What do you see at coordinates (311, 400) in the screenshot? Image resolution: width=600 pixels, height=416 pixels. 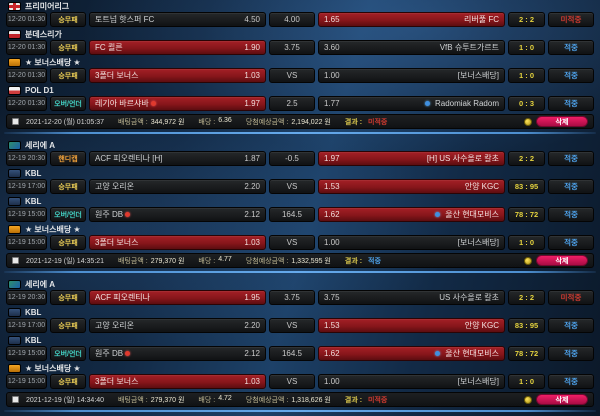 I see `expected-payout-value: 1,318,626 원` at bounding box center [311, 400].